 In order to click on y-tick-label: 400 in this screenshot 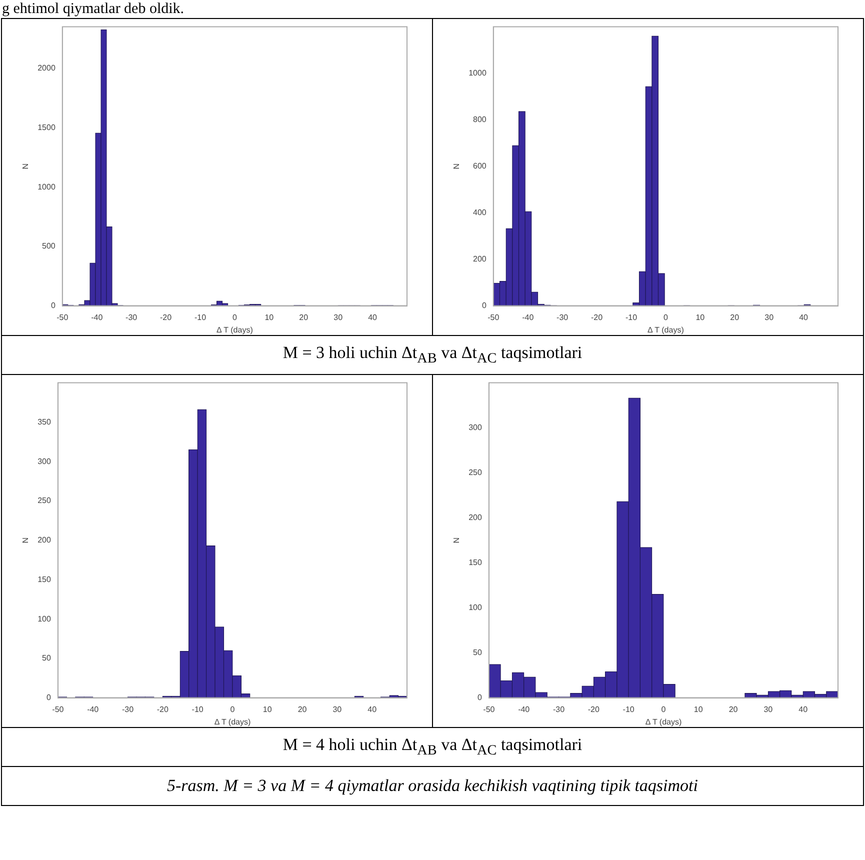, I will do `click(480, 213)`.